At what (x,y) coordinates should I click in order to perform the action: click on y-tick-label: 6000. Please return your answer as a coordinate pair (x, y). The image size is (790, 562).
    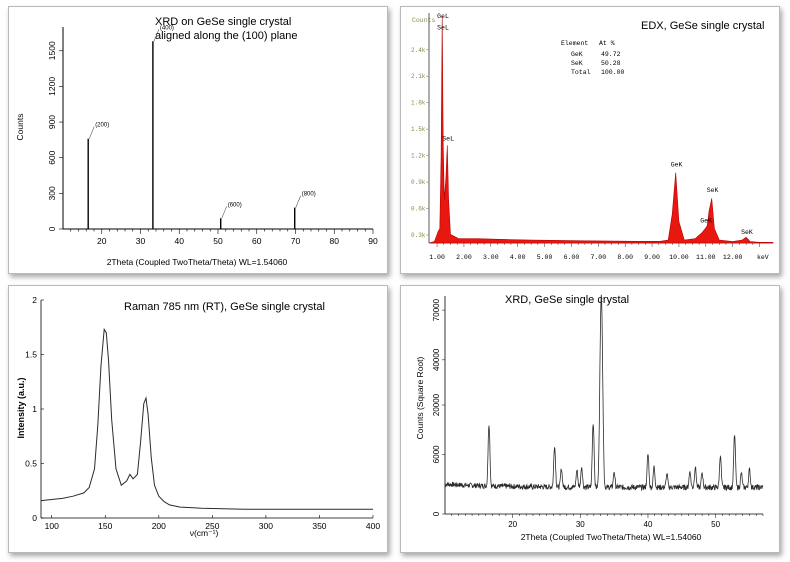
    Looking at the image, I should click on (436, 454).